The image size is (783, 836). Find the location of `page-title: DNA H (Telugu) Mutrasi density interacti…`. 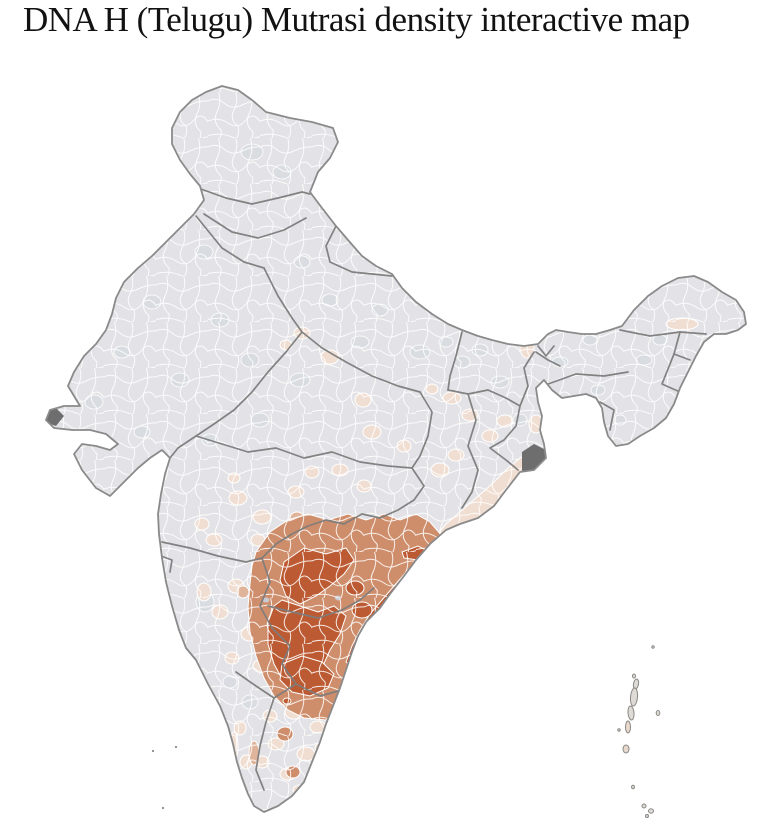

page-title: DNA H (Telugu) Mutrasi density interacti… is located at coordinates (356, 19).